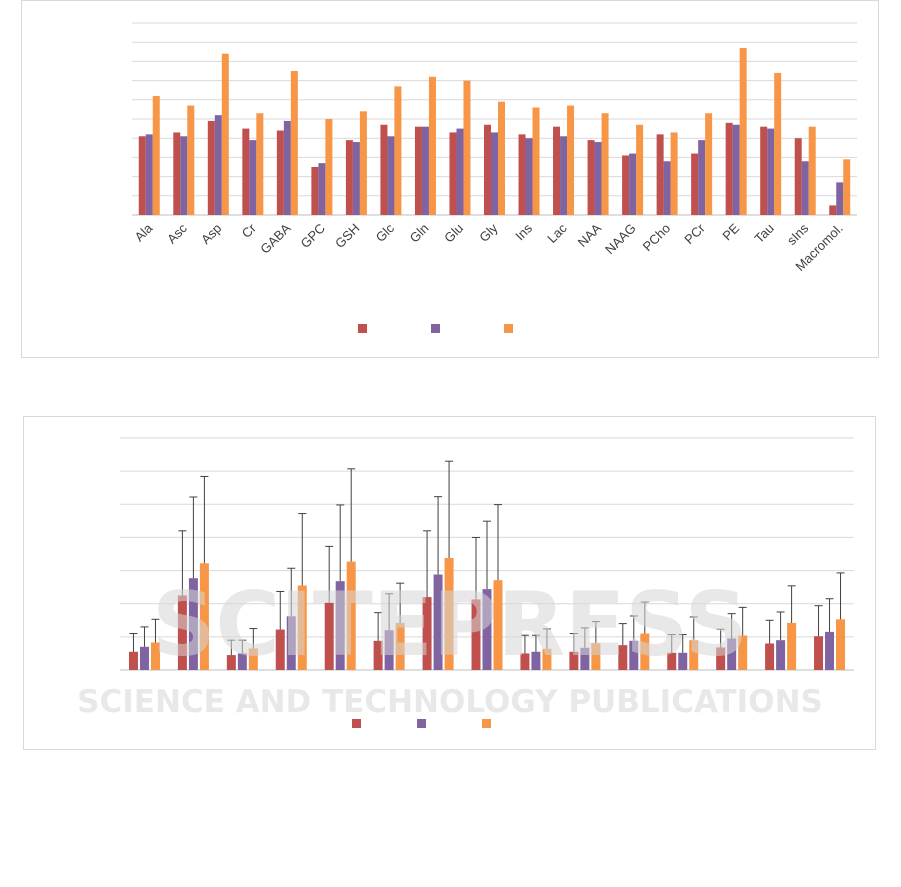 This screenshot has width=901, height=887. Describe the element at coordinates (812, 170) in the screenshot. I see `bar-sins-series3` at that location.